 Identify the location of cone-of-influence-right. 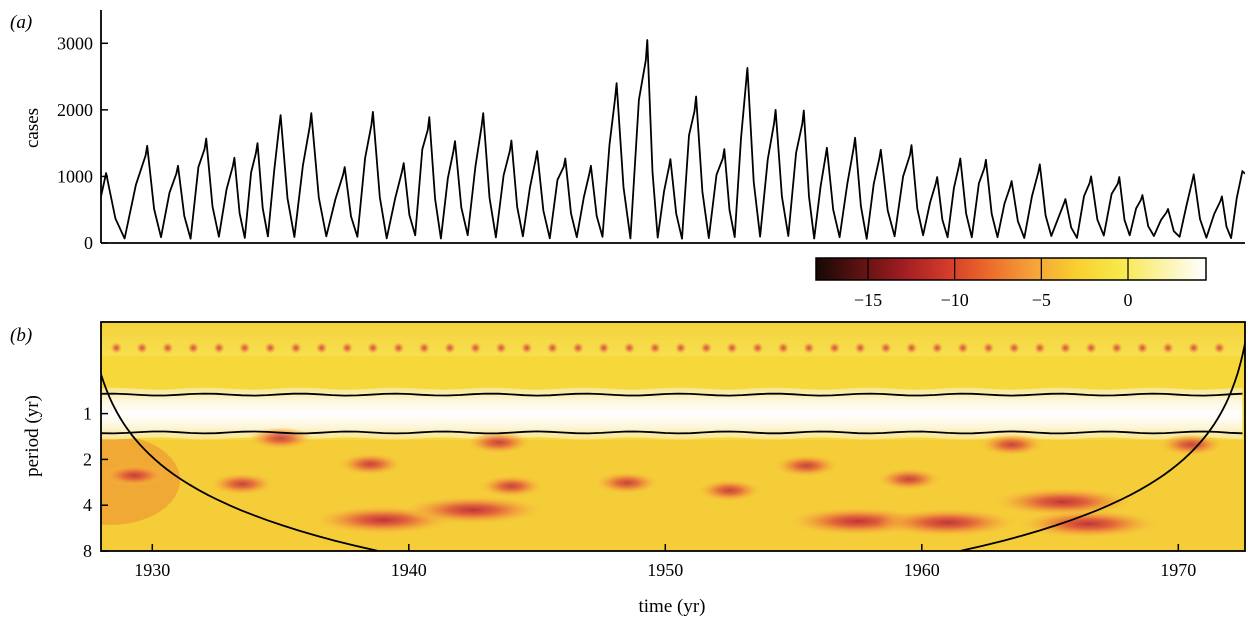
(1102, 444).